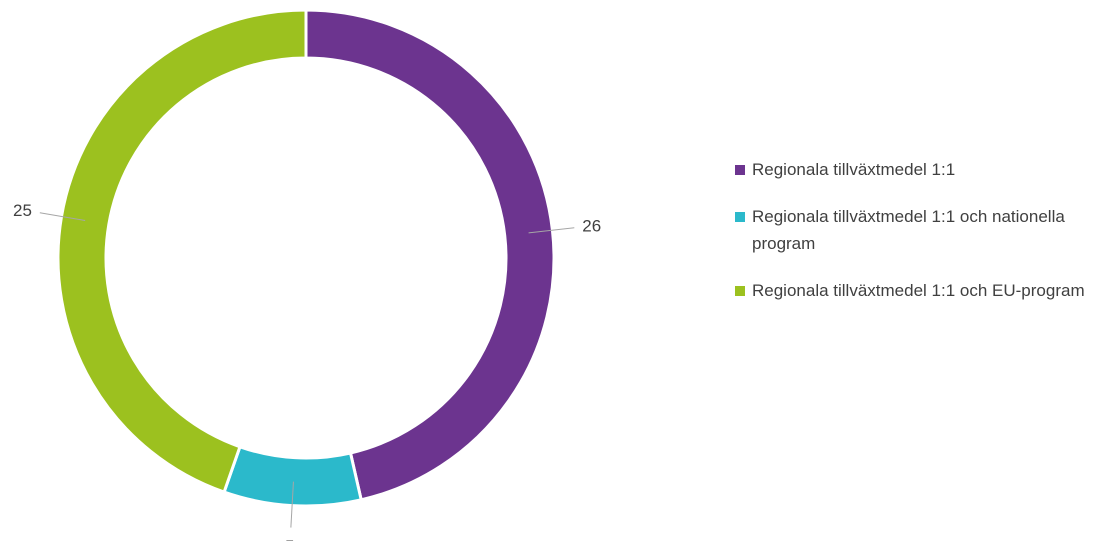 The width and height of the screenshot is (1109, 541). Describe the element at coordinates (591, 225) in the screenshot. I see `data-label: 26` at that location.